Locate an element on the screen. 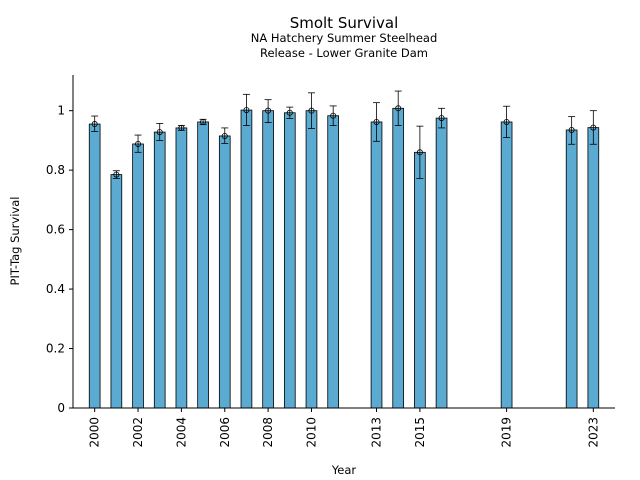  x-tick-label: 2002 is located at coordinates (138, 432).